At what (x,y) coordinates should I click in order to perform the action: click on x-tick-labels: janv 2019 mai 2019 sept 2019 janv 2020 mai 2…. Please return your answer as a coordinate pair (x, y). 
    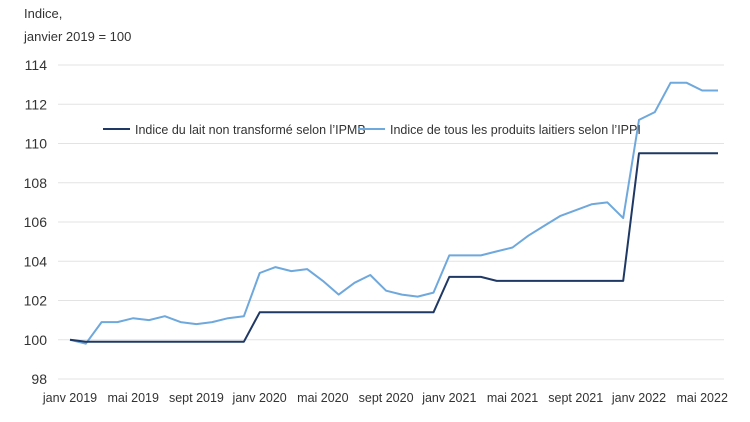
    Looking at the image, I should click on (385, 398).